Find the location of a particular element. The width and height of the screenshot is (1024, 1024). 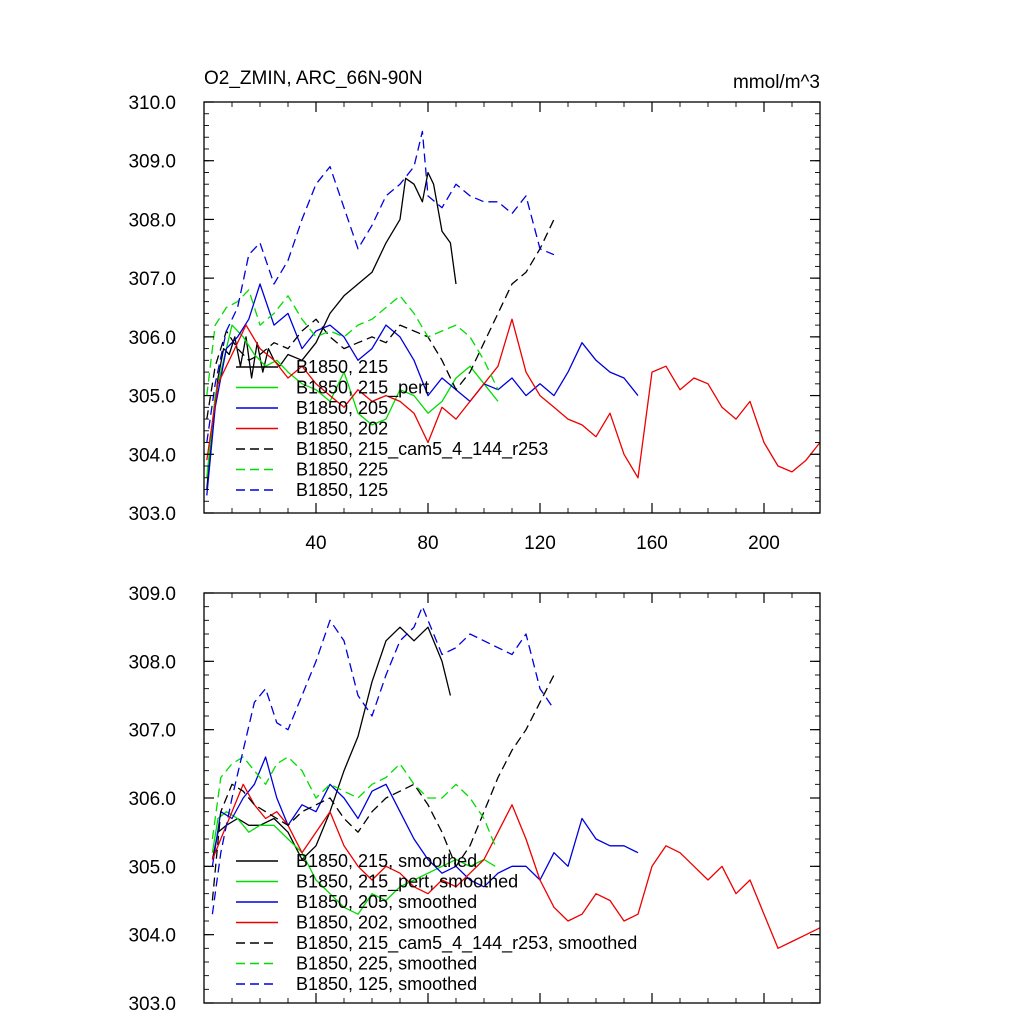

legend-label: B1850, 202, smoothed is located at coordinates (386, 923).